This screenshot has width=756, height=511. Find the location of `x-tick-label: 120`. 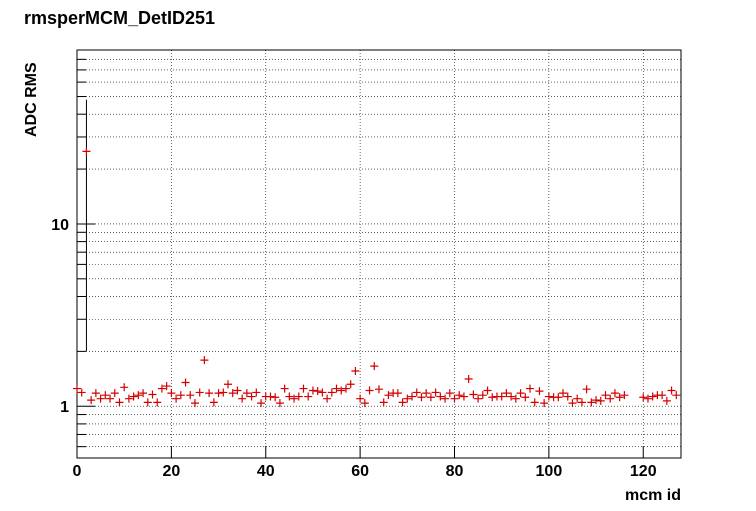

x-tick-label: 120 is located at coordinates (643, 471).